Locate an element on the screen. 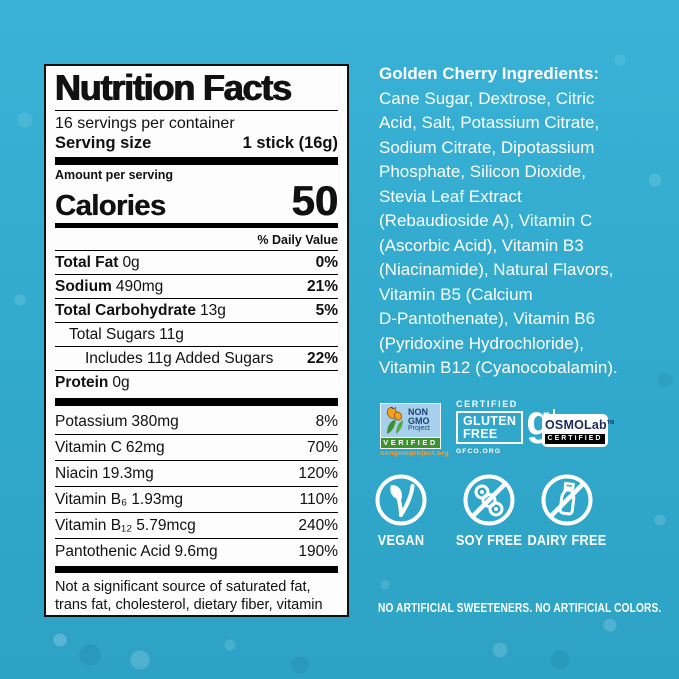 The height and width of the screenshot is (679, 679). nutrient-name-amount: Includes 11g Added Sugars is located at coordinates (179, 358).